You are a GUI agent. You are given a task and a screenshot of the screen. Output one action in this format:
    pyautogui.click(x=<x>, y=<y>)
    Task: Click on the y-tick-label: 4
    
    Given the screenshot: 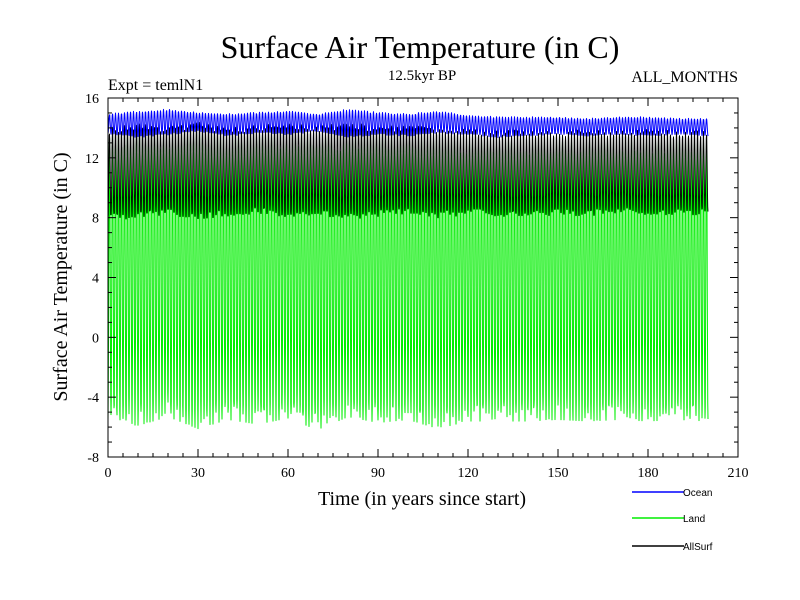 What is the action you would take?
    pyautogui.click(x=95, y=279)
    